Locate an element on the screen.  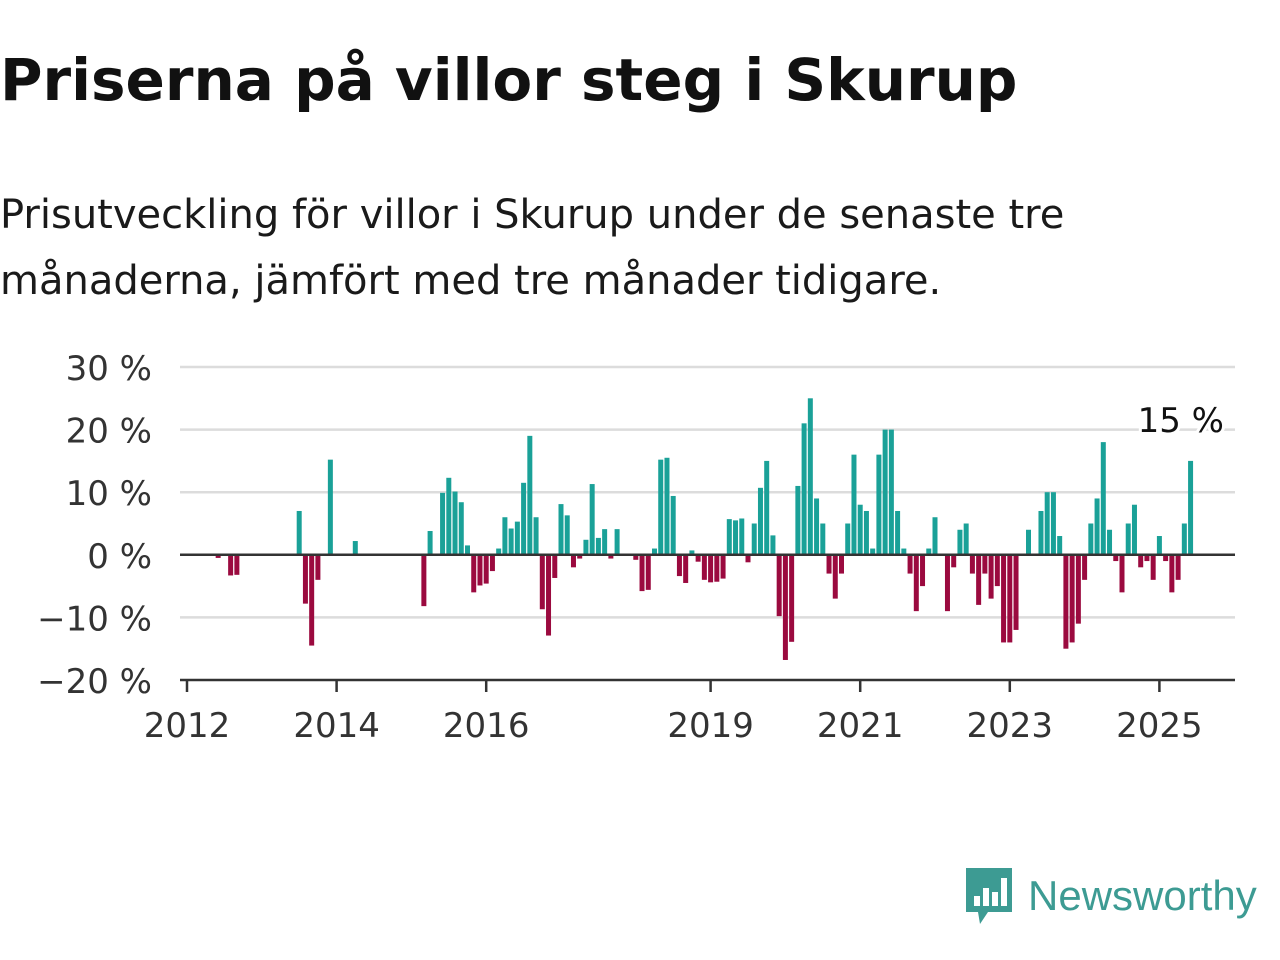
newsworthy-logo-icon is located at coordinates (989, 896).